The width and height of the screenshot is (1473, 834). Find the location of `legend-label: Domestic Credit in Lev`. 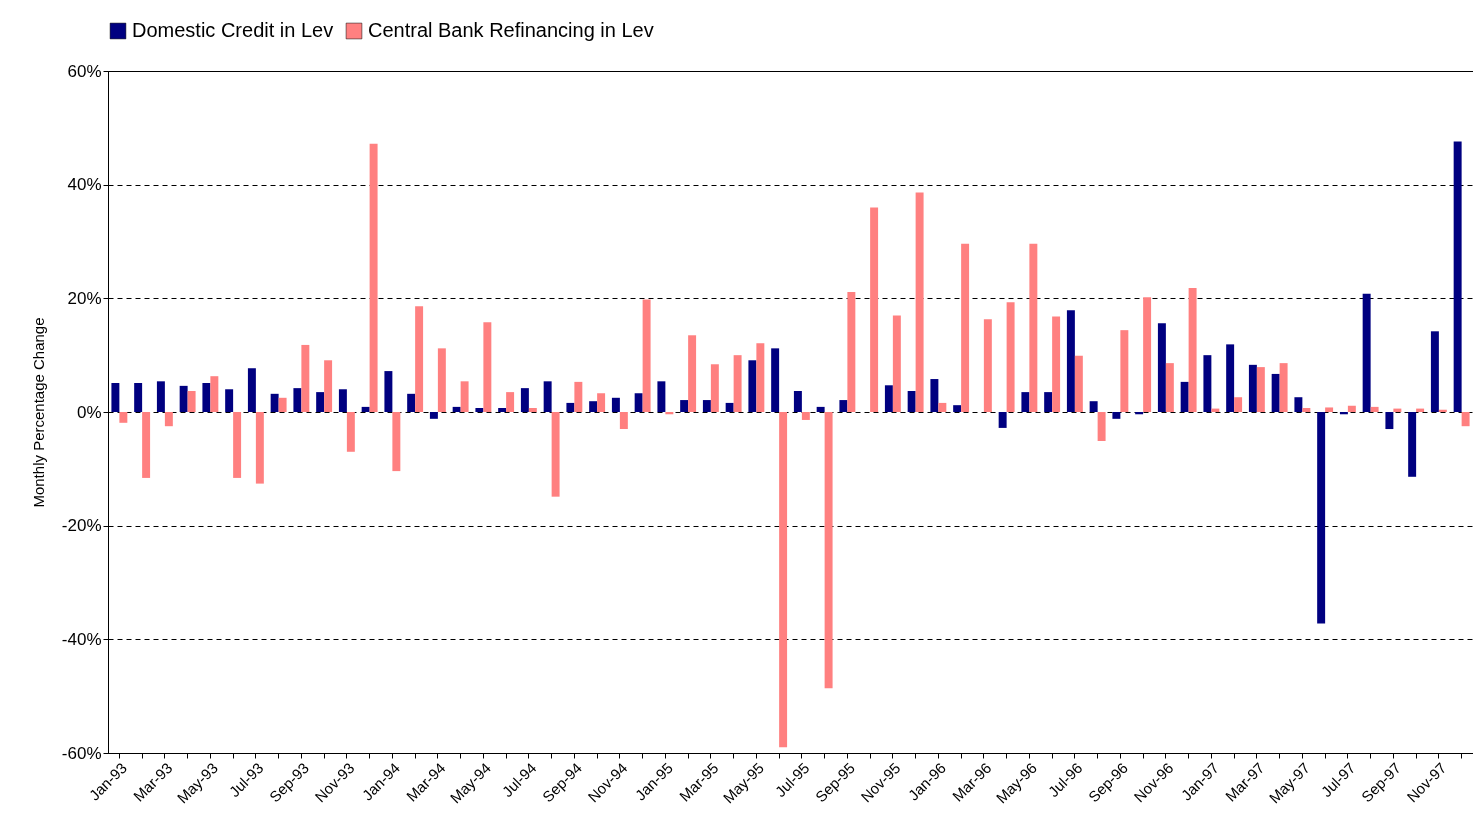

legend-label: Domestic Credit in Lev is located at coordinates (233, 30).